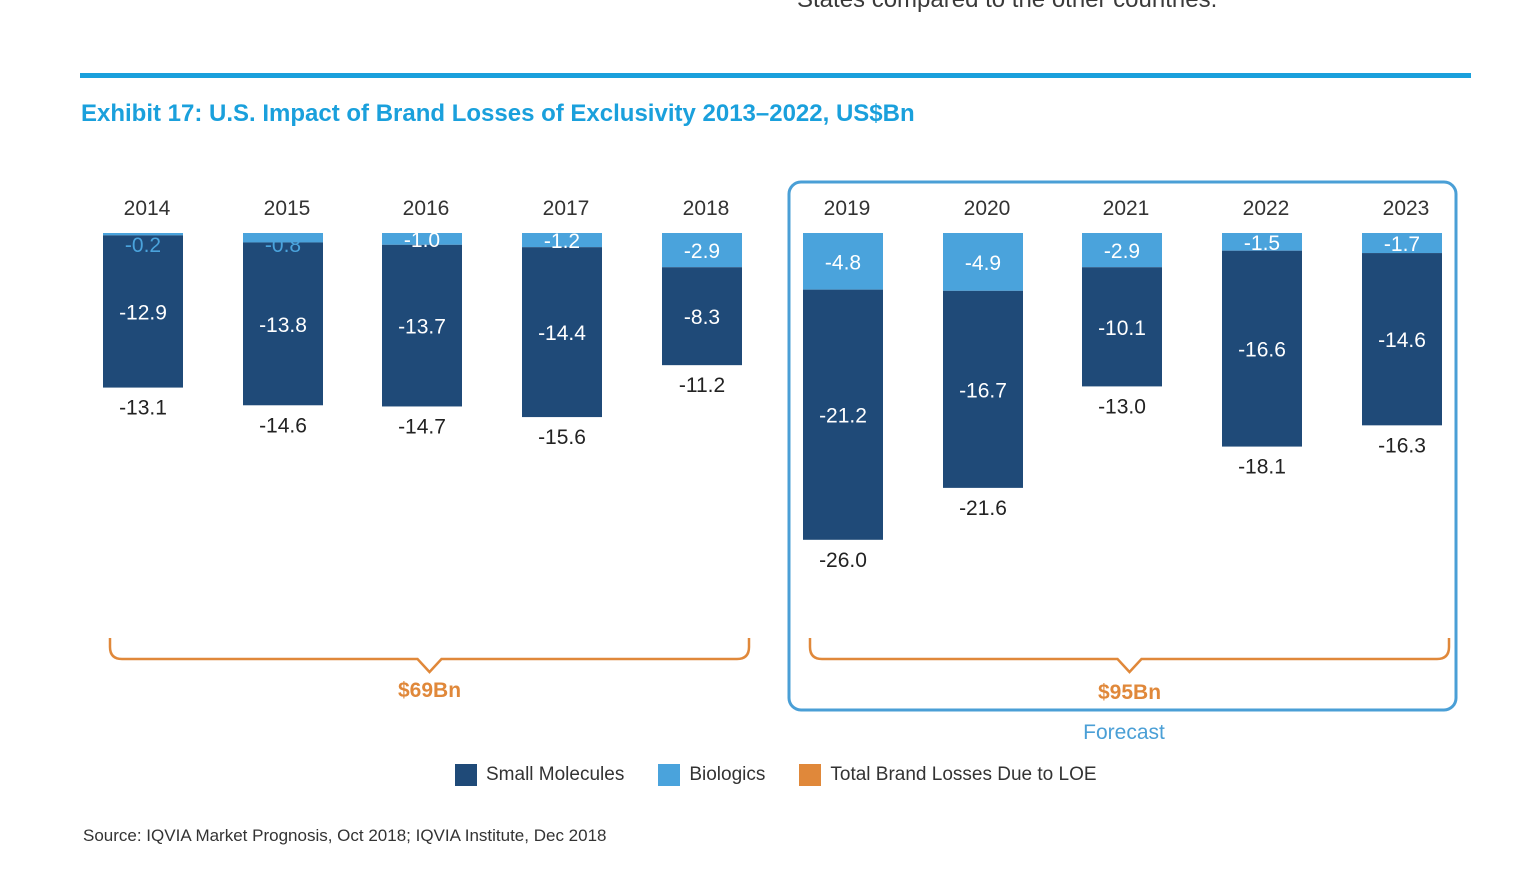 The width and height of the screenshot is (1528, 896). I want to click on legend-swatch-total-loe, so click(810, 775).